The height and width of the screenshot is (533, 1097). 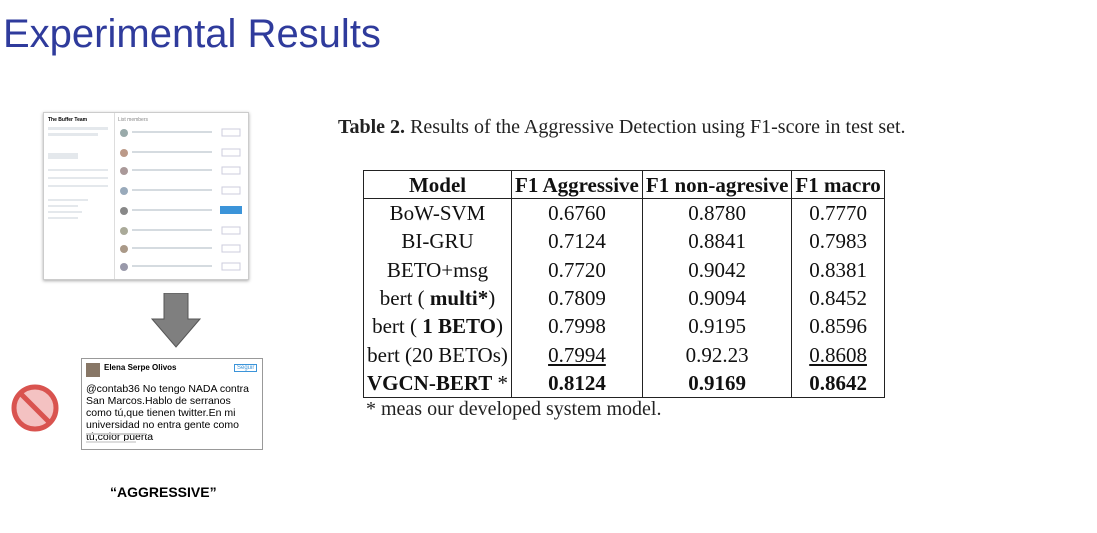 What do you see at coordinates (437, 184) in the screenshot?
I see `column-header: Model` at bounding box center [437, 184].